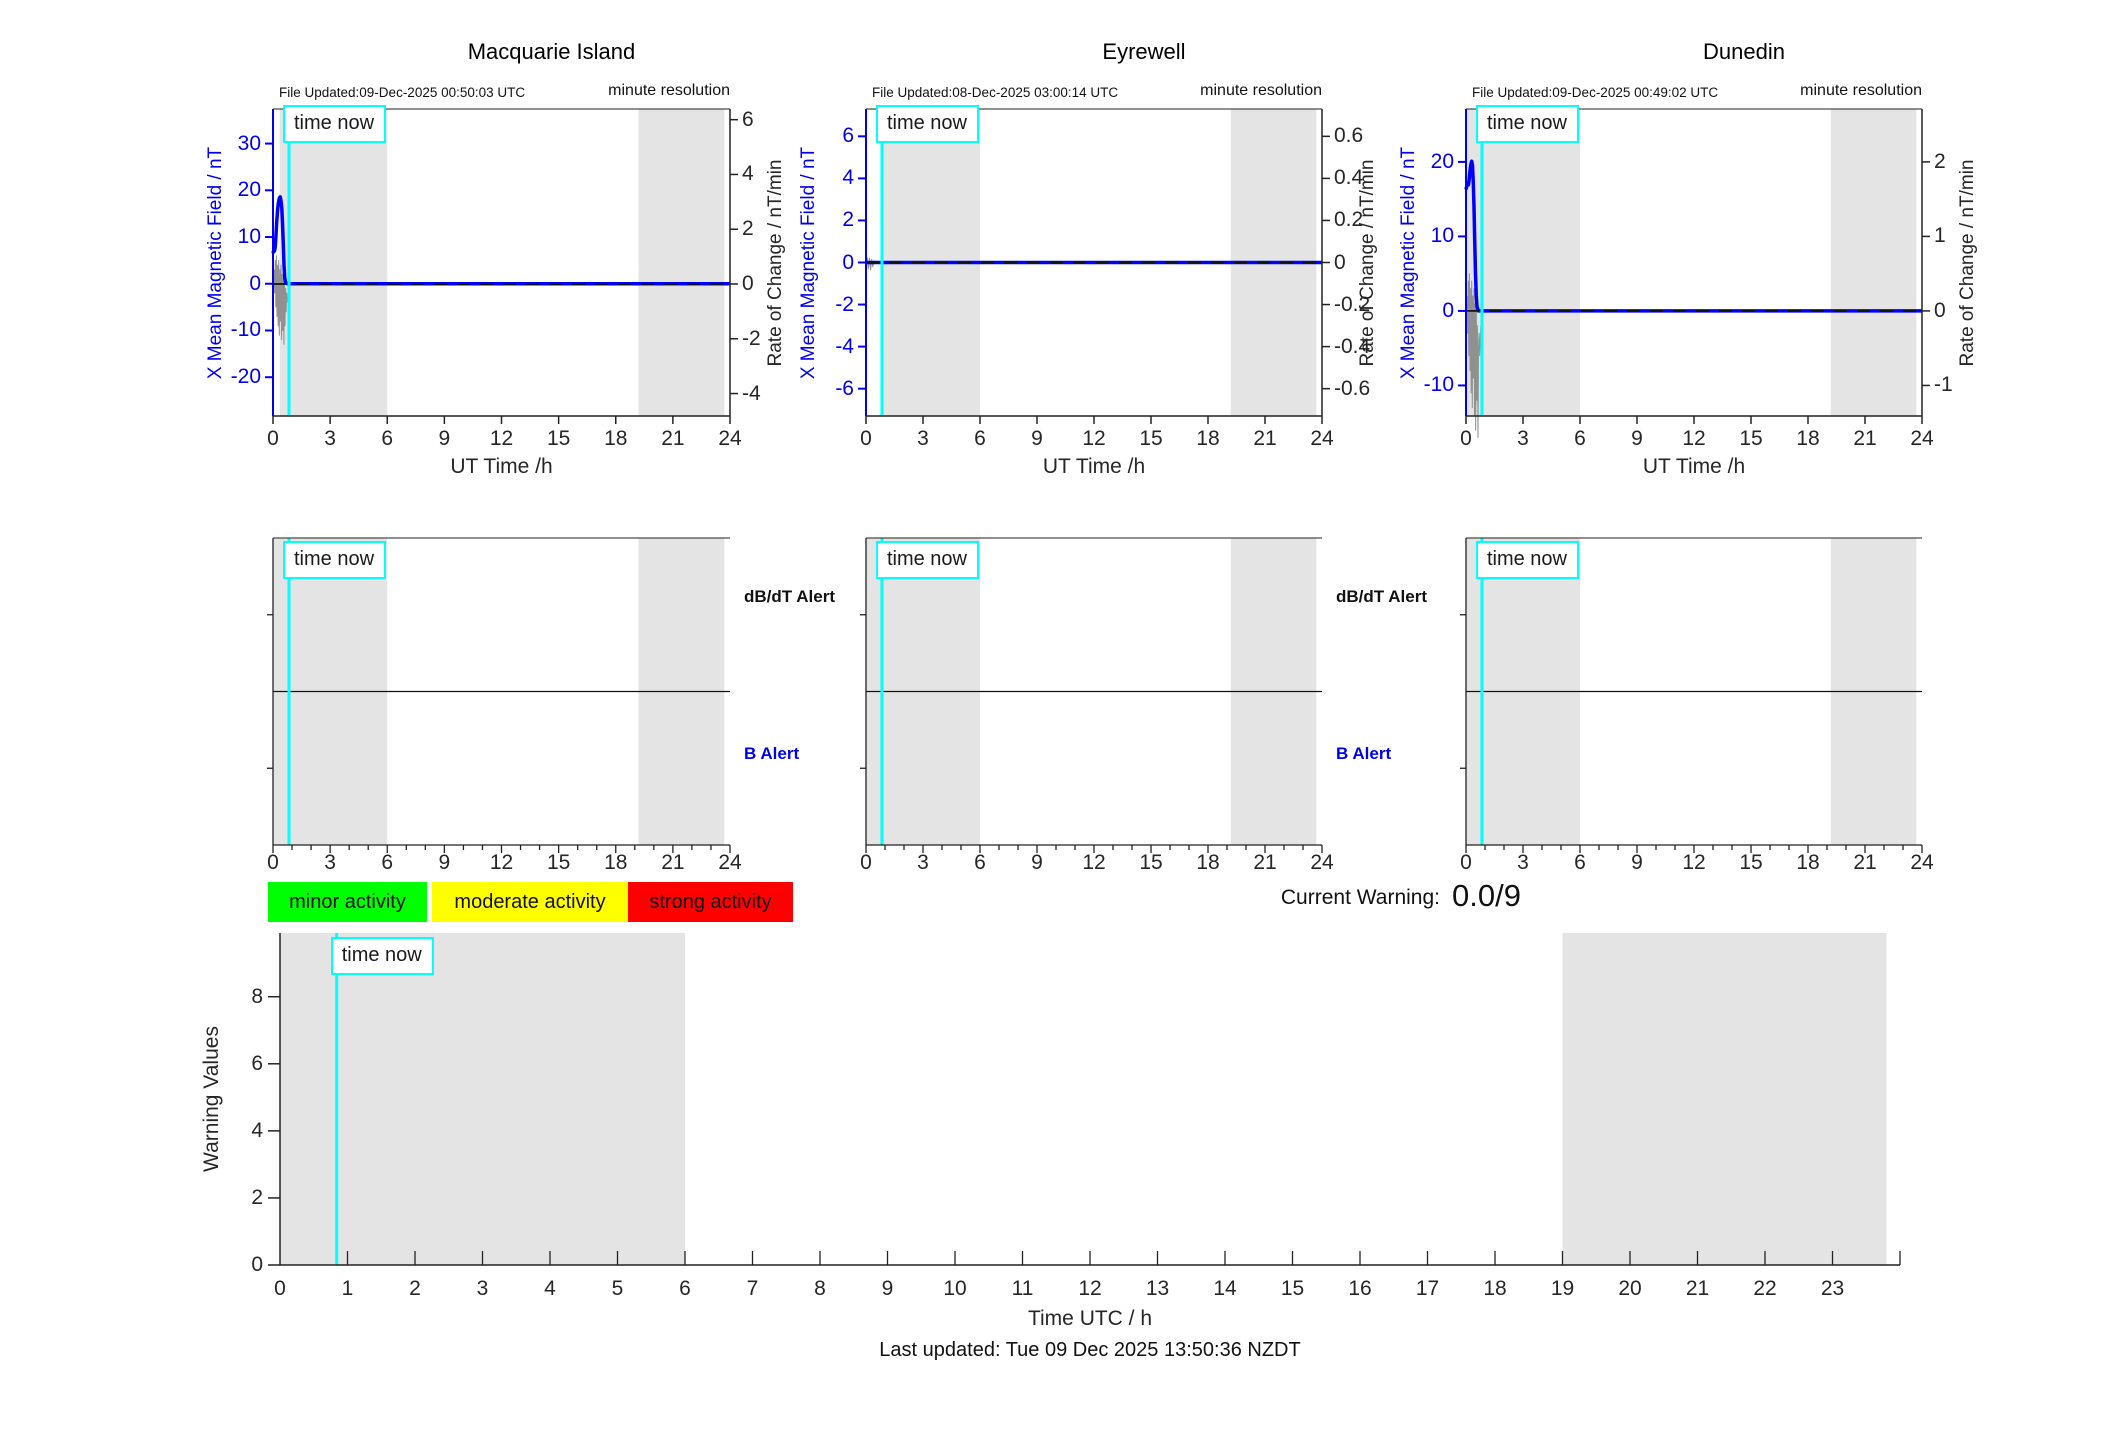 Image resolution: width=2117 pixels, height=1437 pixels. What do you see at coordinates (1523, 438) in the screenshot?
I see `x-tick-label-dunedin: 3` at bounding box center [1523, 438].